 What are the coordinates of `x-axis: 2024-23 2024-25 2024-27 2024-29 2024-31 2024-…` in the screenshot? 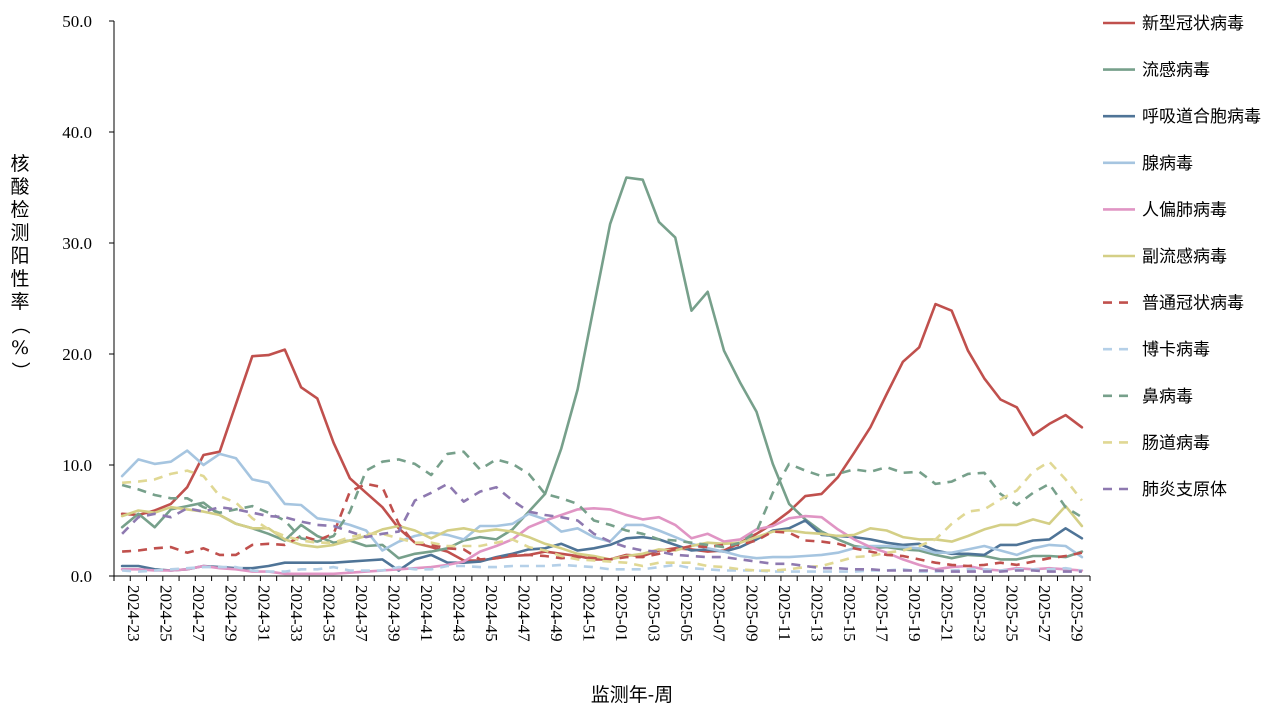 It's located at (602, 608).